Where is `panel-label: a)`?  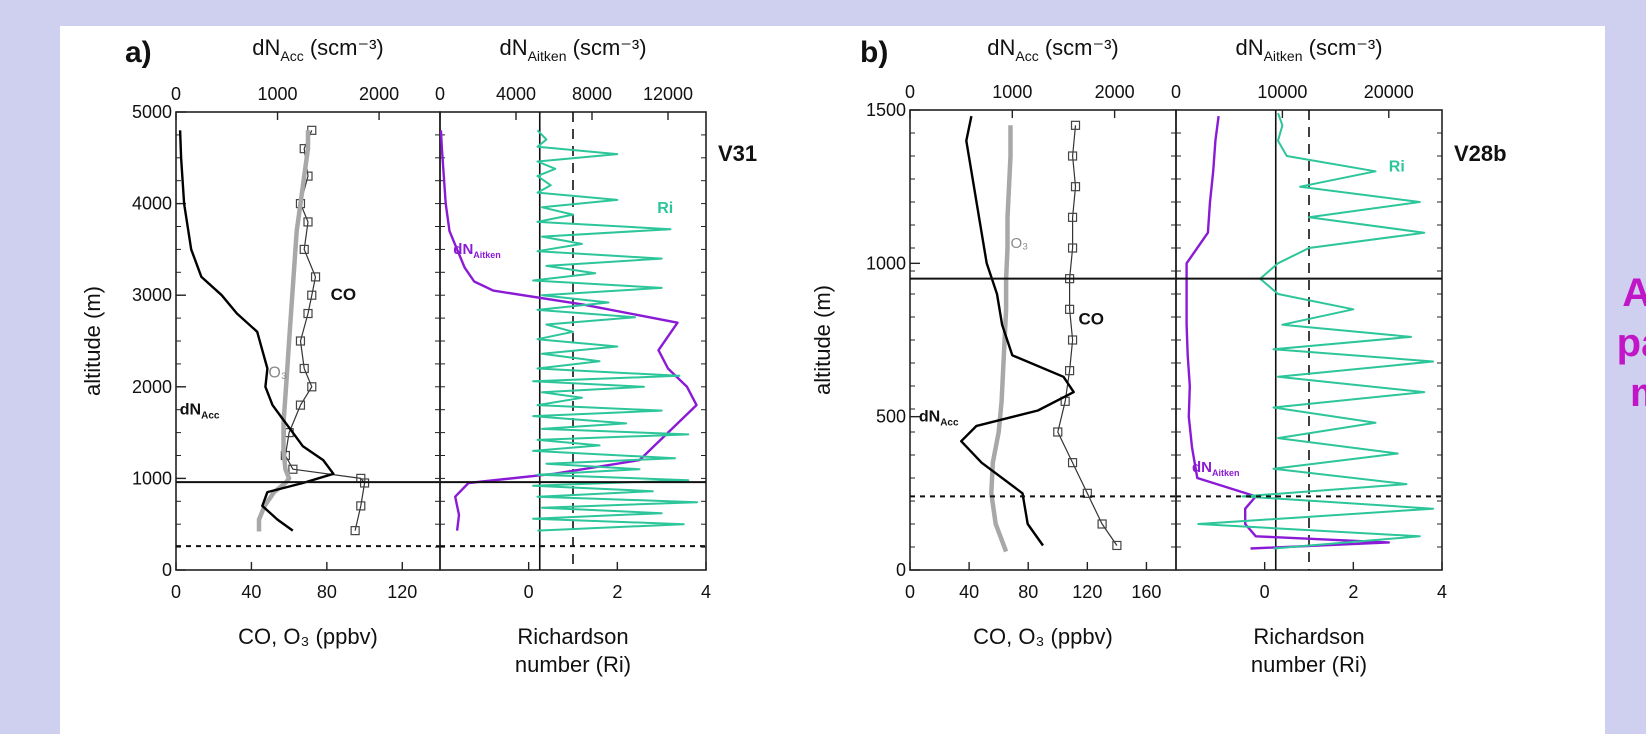
panel-label: a) is located at coordinates (138, 52).